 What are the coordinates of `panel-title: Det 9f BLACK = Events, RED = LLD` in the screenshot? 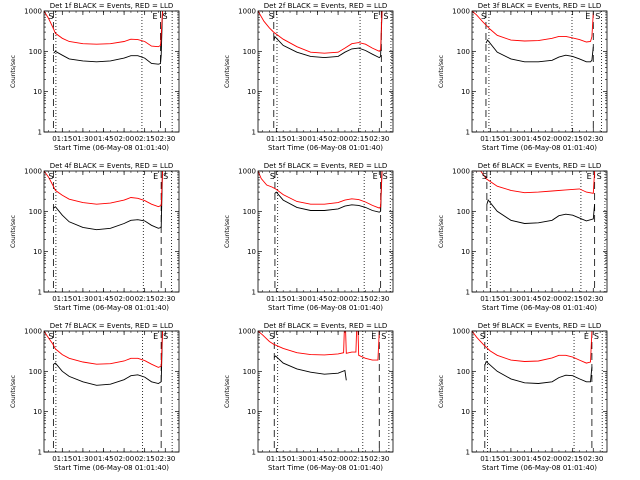 It's located at (539, 326).